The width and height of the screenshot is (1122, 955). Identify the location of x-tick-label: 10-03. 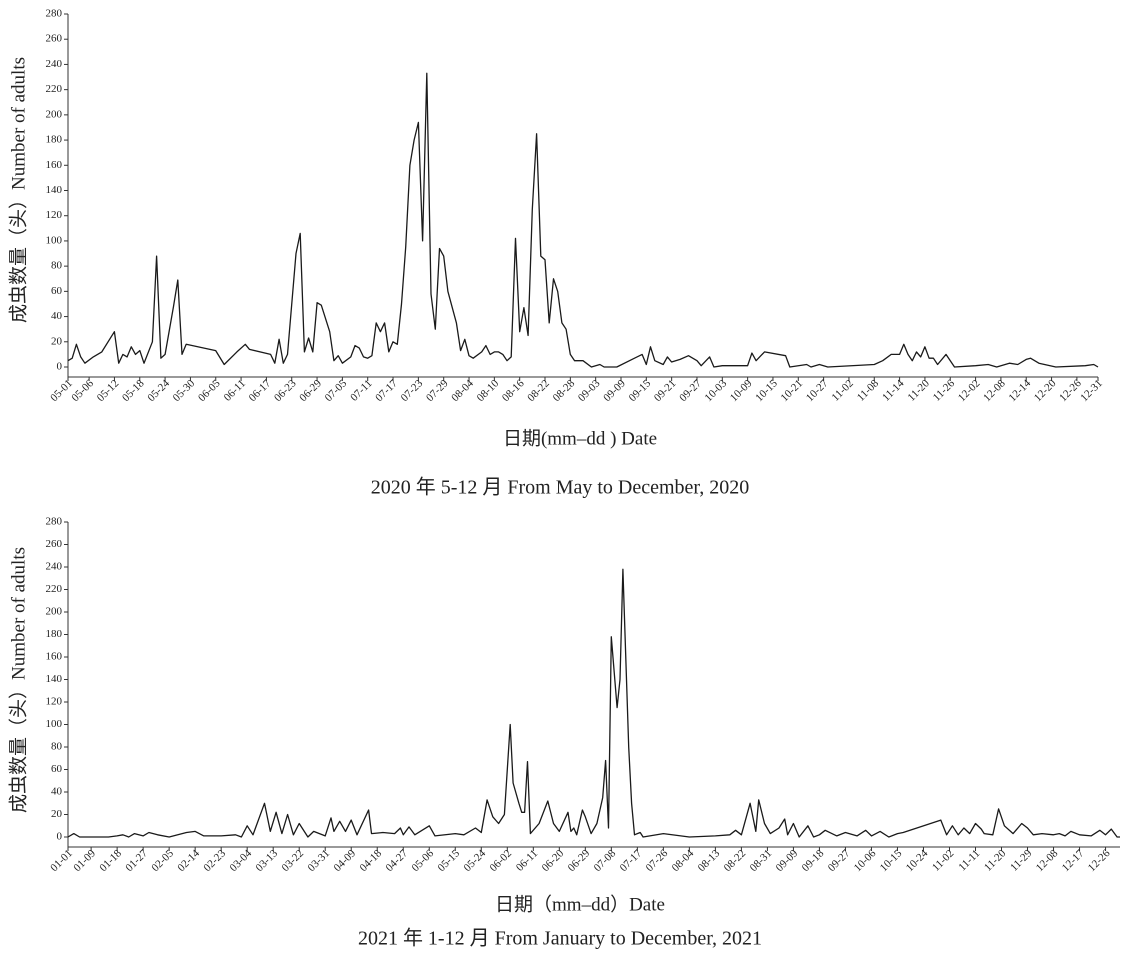
(716, 390).